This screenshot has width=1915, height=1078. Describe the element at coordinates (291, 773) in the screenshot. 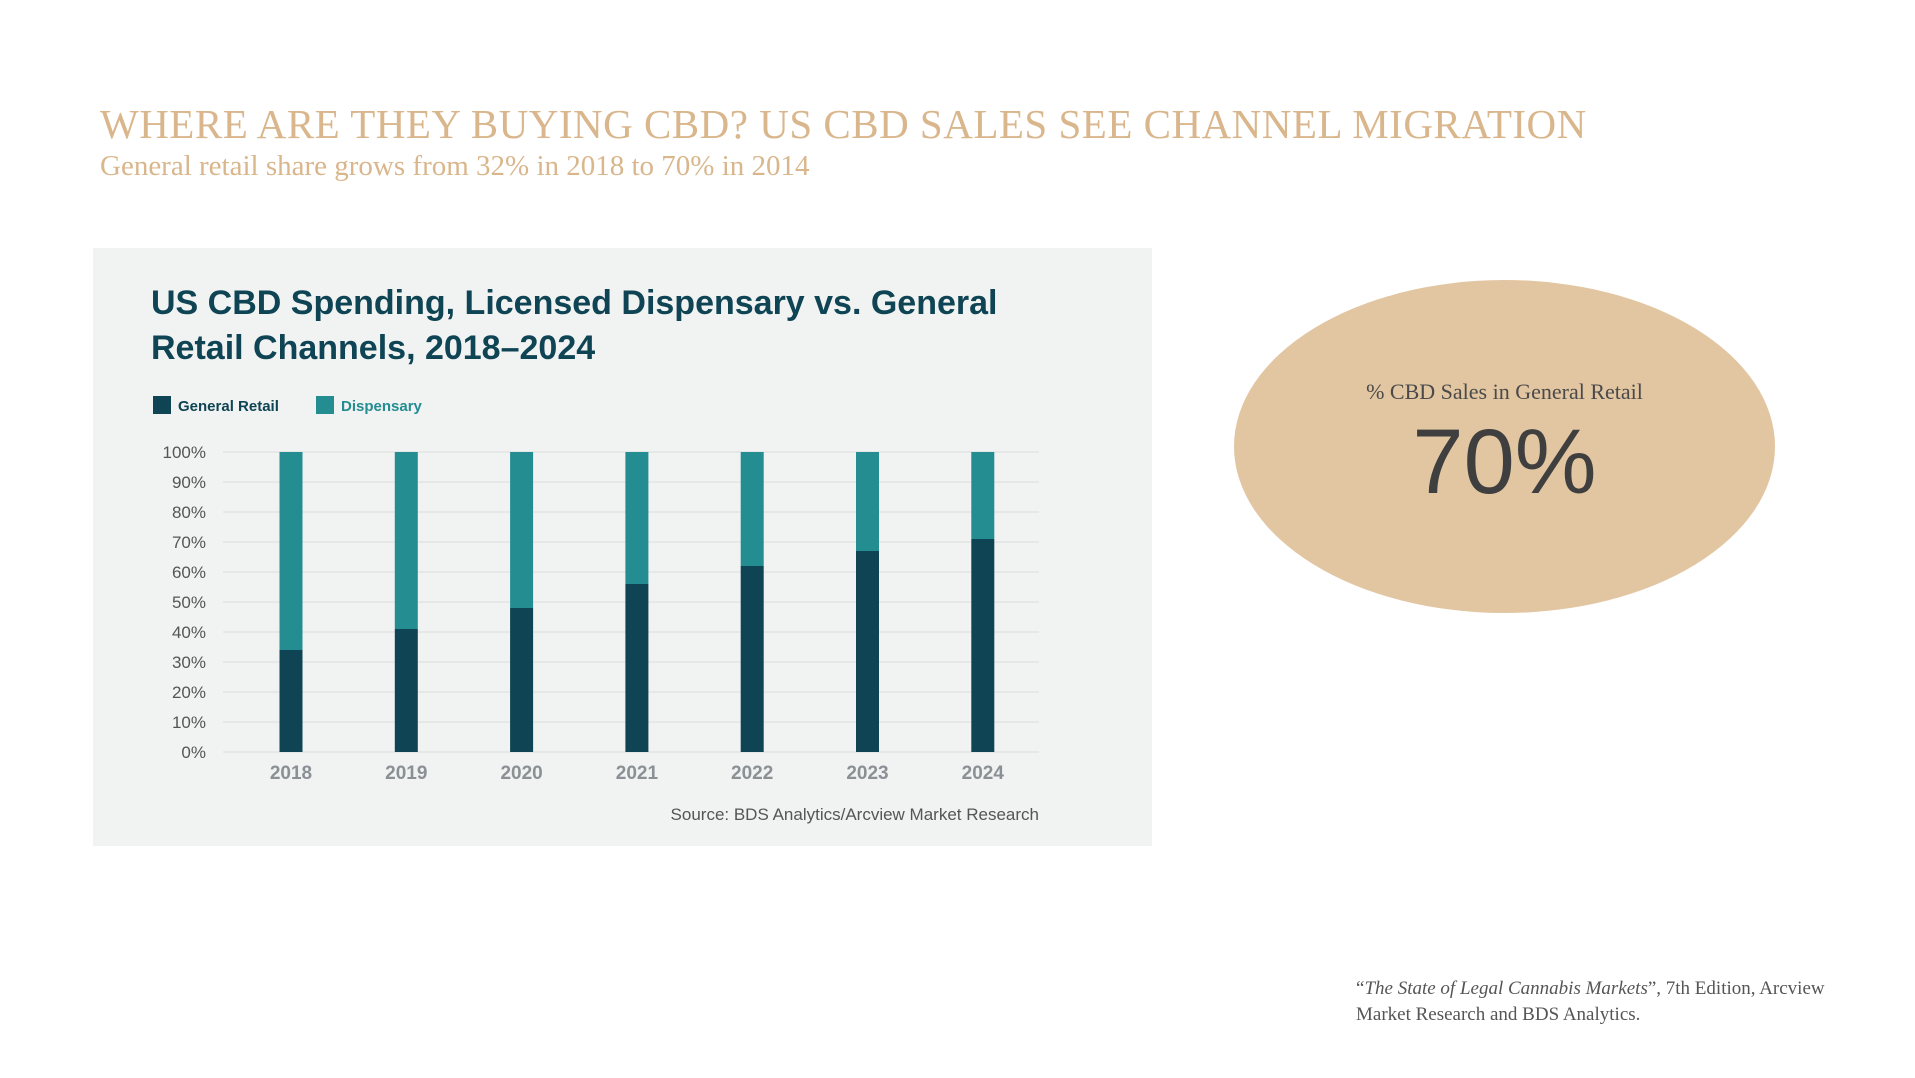

I see `x-tick-label: 2018` at that location.